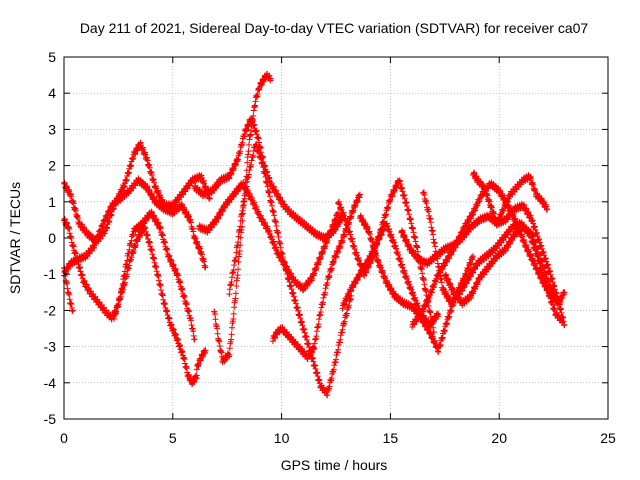  Describe the element at coordinates (334, 465) in the screenshot. I see `x-axis-label: GPS time / hours` at that location.